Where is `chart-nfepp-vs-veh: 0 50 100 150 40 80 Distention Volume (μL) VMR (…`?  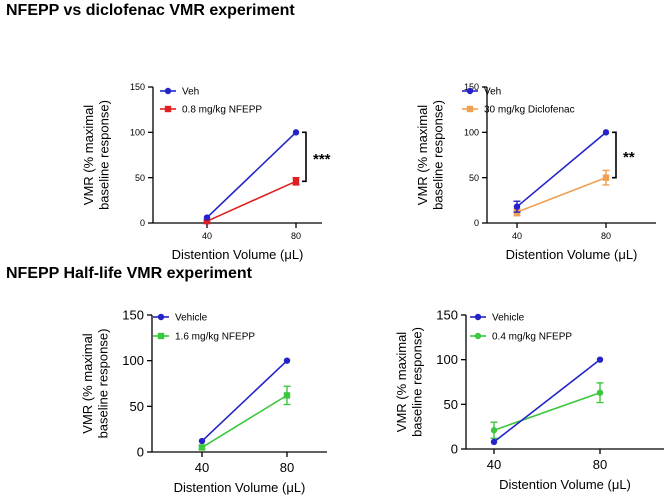
chart-nfepp-vs-veh: 0 50 100 150 40 80 Distention Volume (μL) VMR (… is located at coordinates (206, 172).